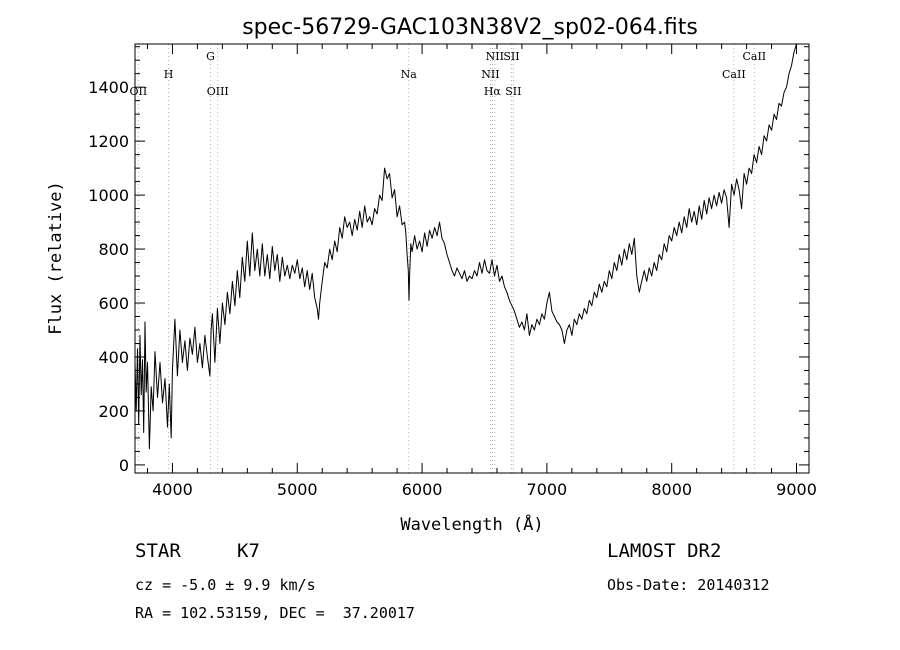  What do you see at coordinates (664, 551) in the screenshot?
I see `survey-label: LAMOST DR2` at bounding box center [664, 551].